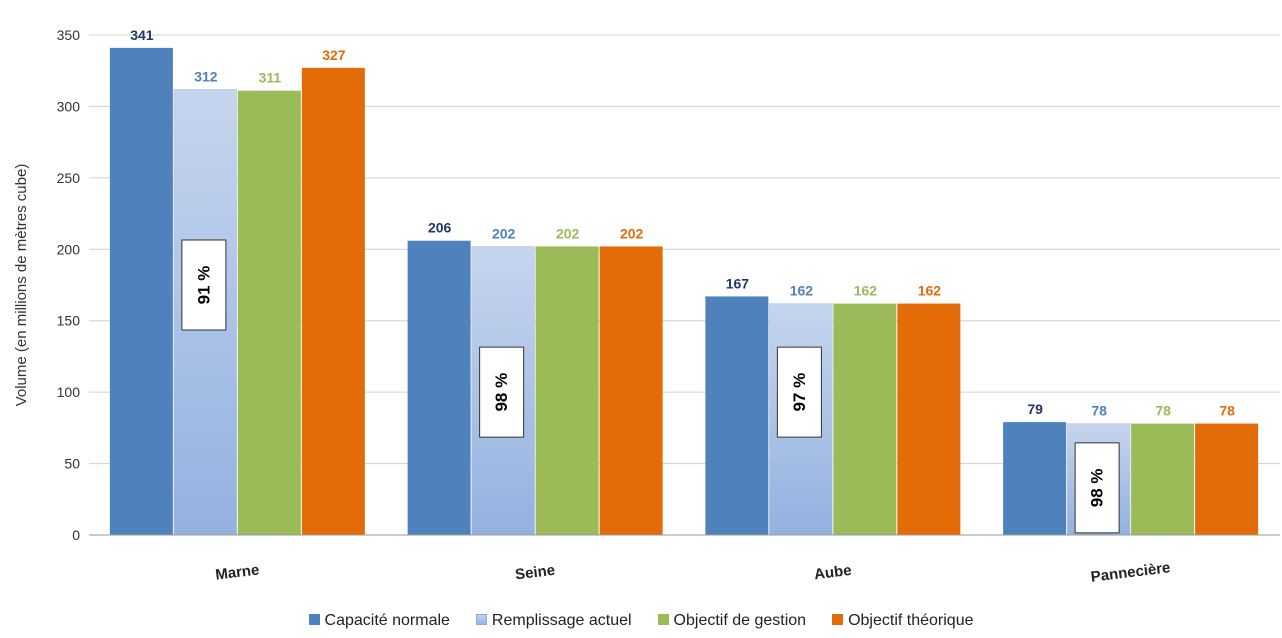 The width and height of the screenshot is (1282, 638). I want to click on value-label: 206, so click(440, 228).